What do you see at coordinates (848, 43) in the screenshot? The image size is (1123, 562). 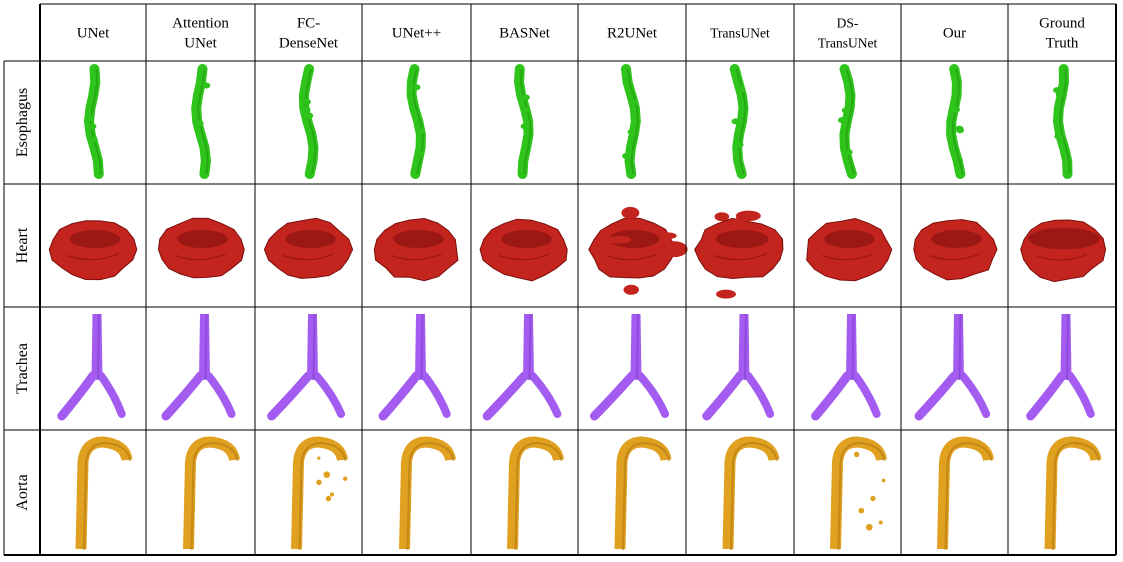 I see `column-header-line: TransUNet` at bounding box center [848, 43].